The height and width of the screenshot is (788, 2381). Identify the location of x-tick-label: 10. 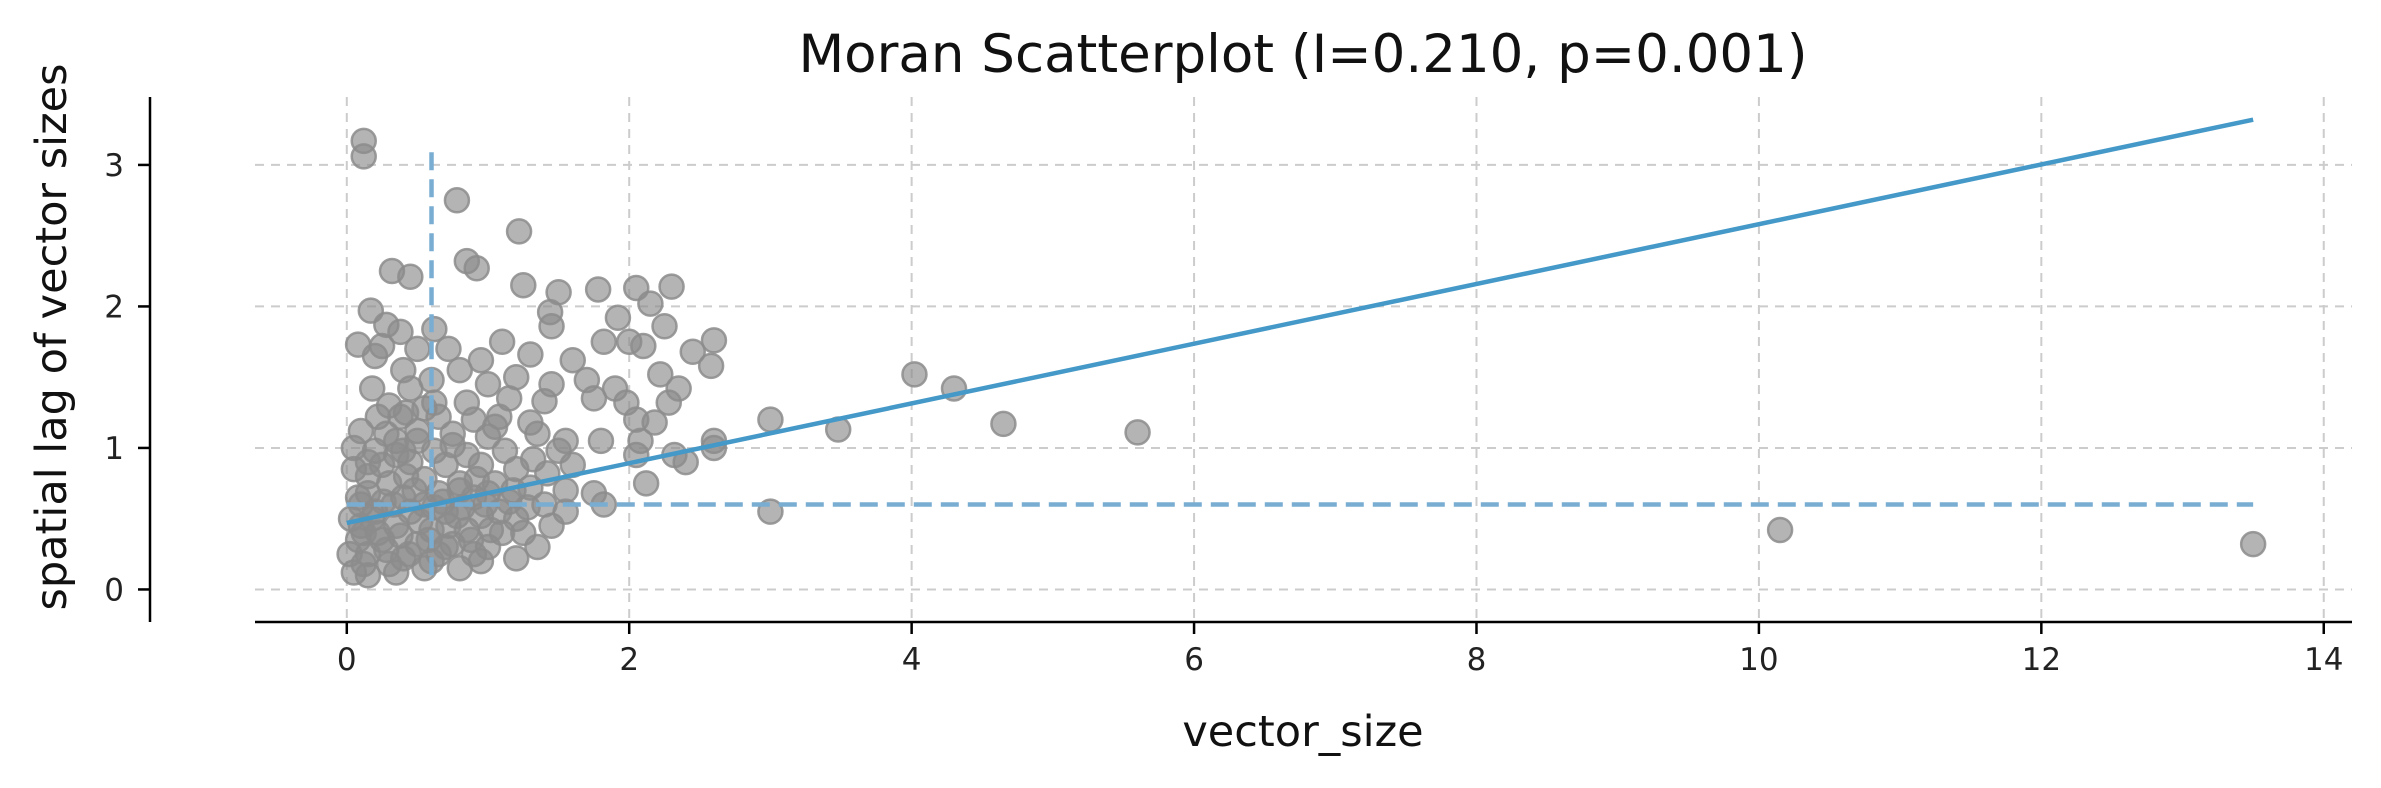
(1758, 660).